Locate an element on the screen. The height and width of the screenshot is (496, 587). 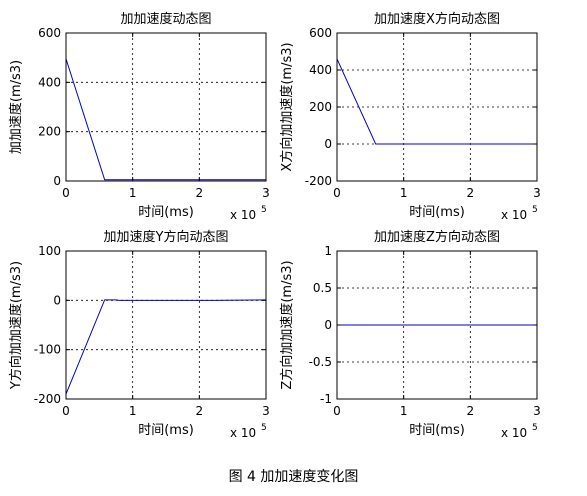
figure-caption: 图 4 加加速度变化图 is located at coordinates (293, 477).